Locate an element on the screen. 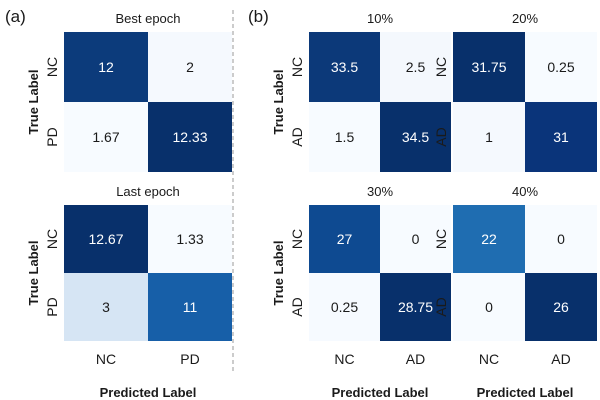 This screenshot has height=400, width=600. cell-value-label: 28.75 is located at coordinates (415, 307).